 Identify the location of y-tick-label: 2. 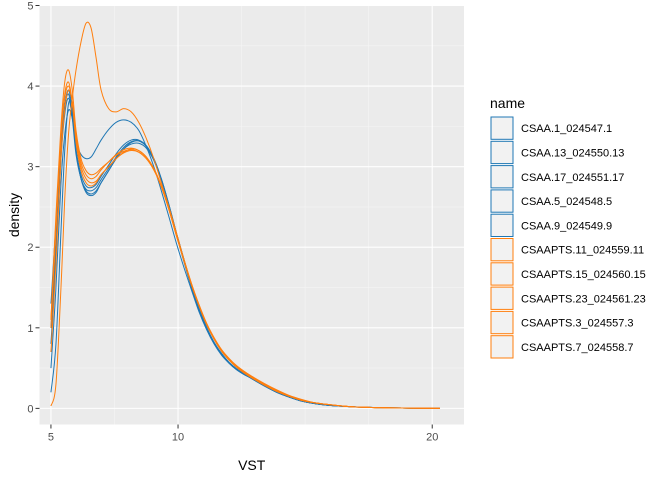
(30, 248).